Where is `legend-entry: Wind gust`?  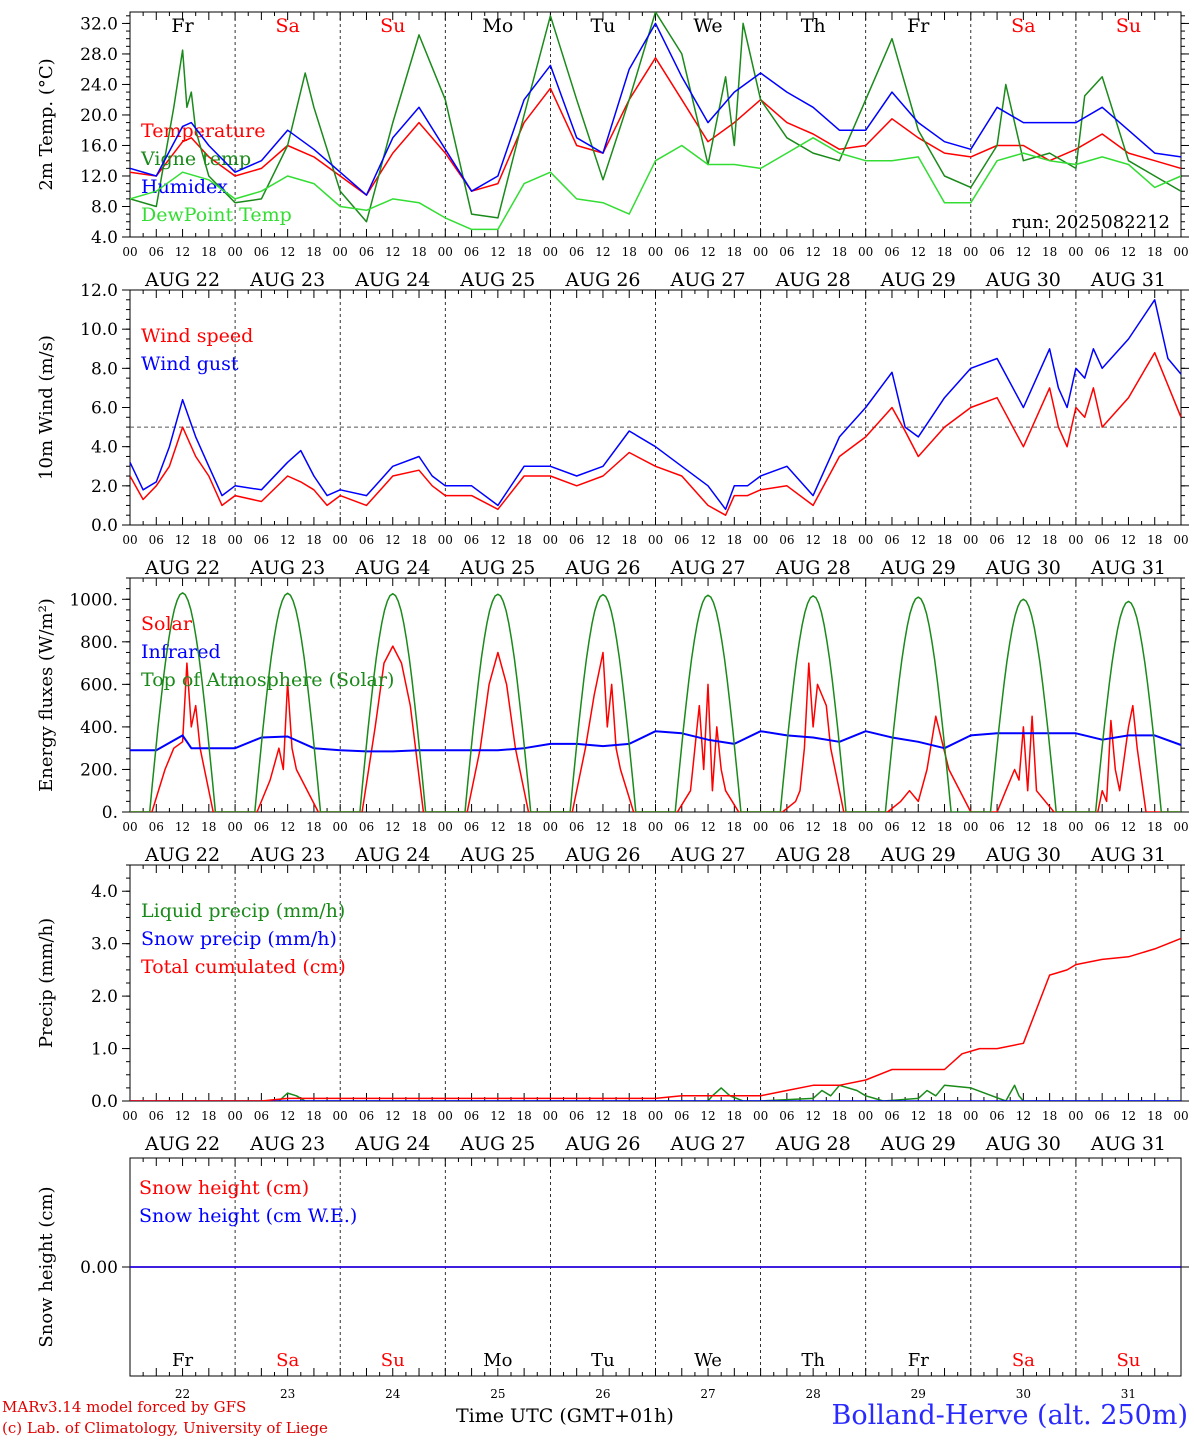 legend-entry: Wind gust is located at coordinates (190, 364).